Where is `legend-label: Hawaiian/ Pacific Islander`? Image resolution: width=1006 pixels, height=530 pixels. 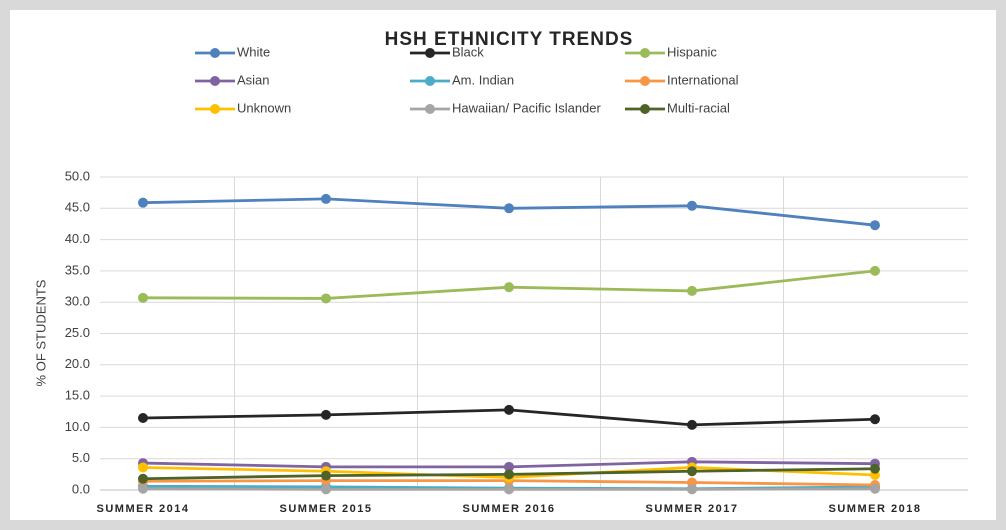
legend-label: Hawaiian/ Pacific Islander is located at coordinates (527, 107).